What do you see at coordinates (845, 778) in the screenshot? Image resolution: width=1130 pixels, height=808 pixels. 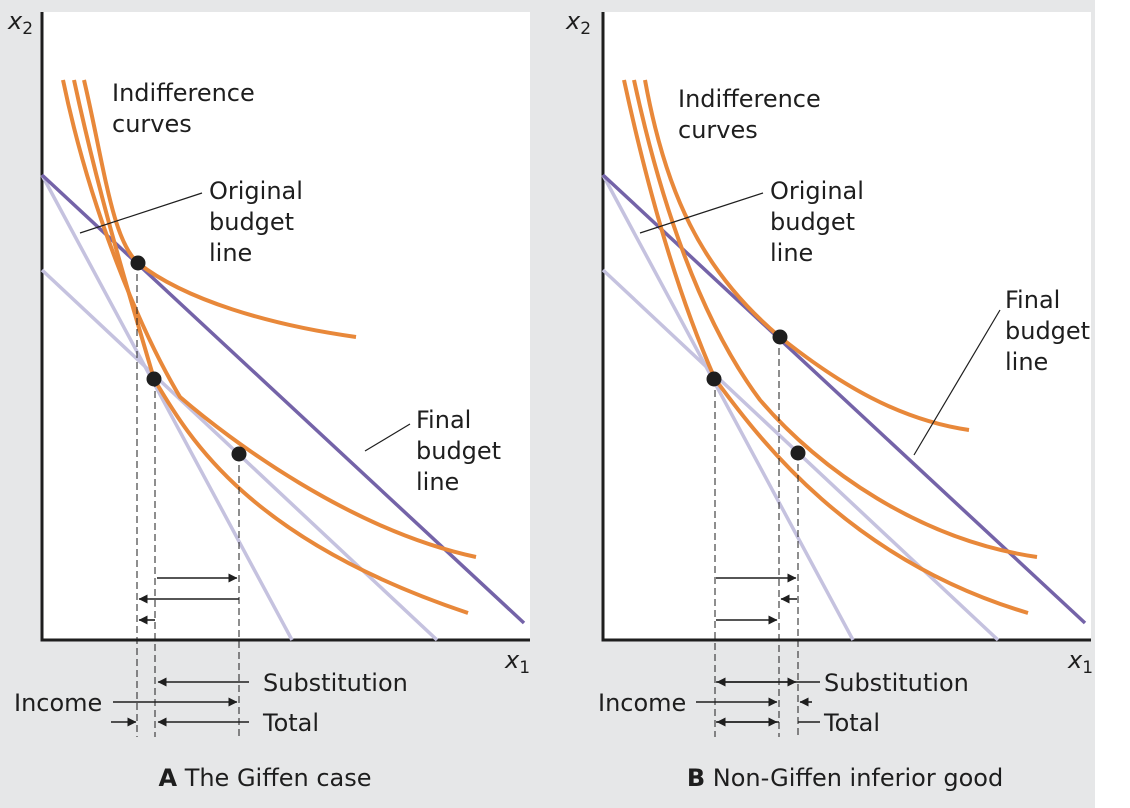 I see `panel-b-caption: B Non-Giffen inferior good` at bounding box center [845, 778].